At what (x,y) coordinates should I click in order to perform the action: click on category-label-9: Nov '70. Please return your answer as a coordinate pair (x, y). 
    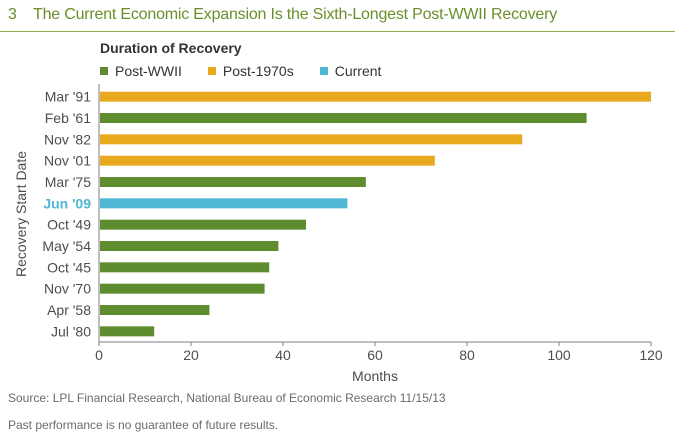
    Looking at the image, I should click on (67, 289).